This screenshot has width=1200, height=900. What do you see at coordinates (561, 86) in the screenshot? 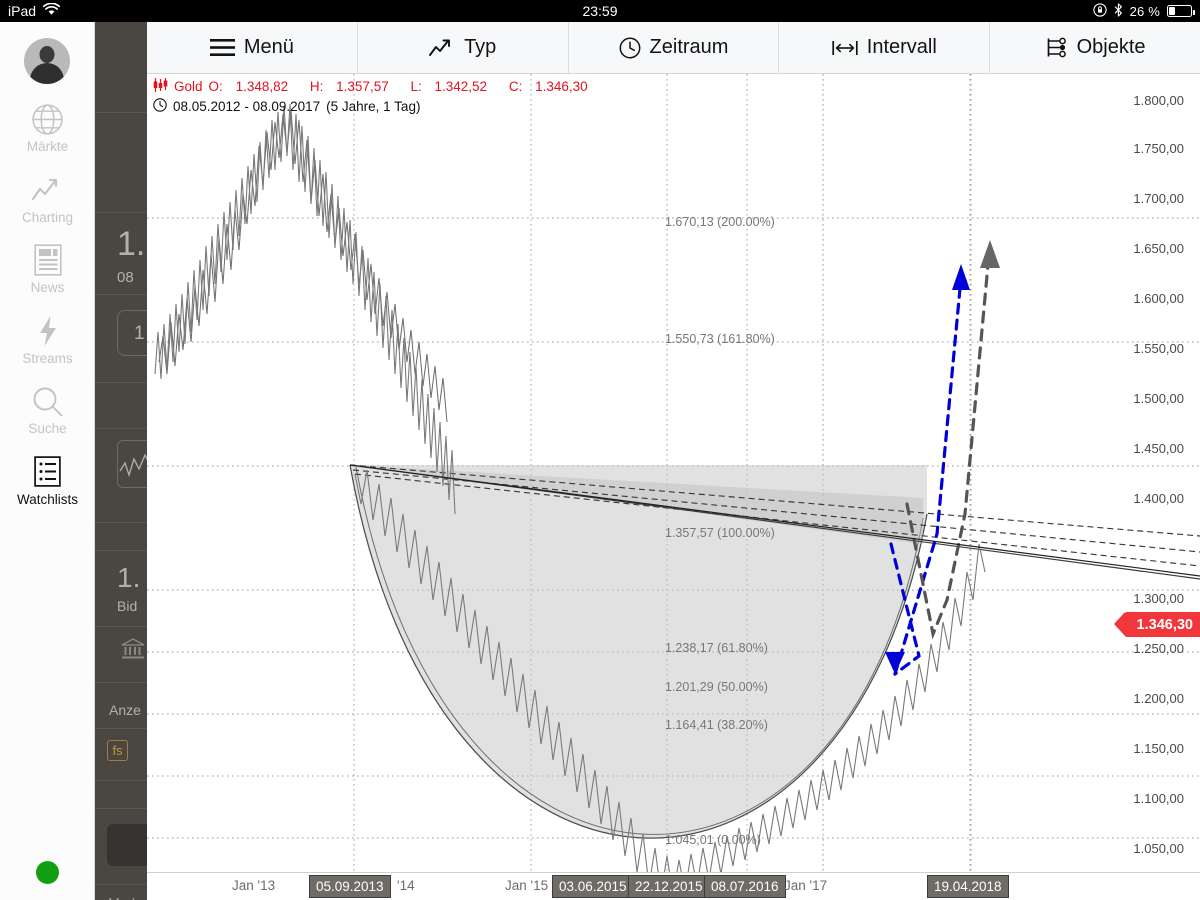
I see `ohlc-close-value: 1.346,30` at bounding box center [561, 86].